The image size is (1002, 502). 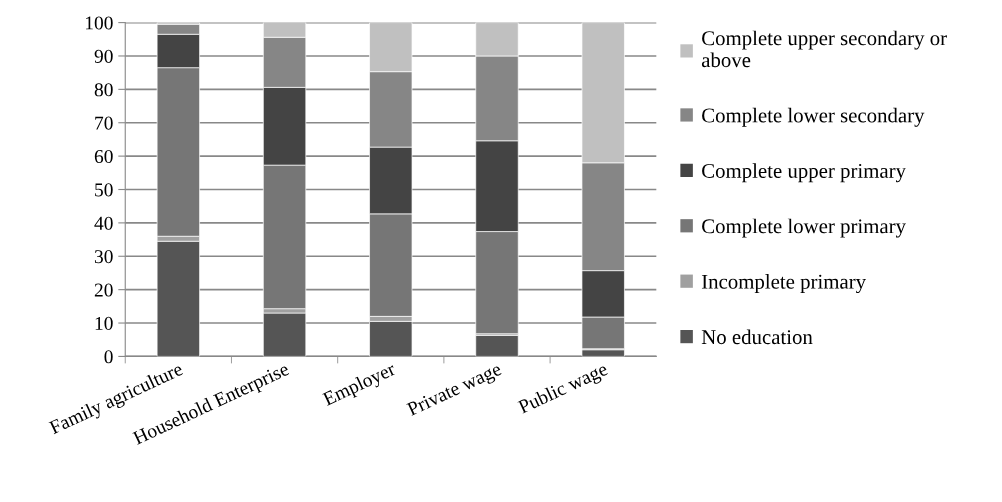 I want to click on y-tick-label: 10, so click(x=104, y=323).